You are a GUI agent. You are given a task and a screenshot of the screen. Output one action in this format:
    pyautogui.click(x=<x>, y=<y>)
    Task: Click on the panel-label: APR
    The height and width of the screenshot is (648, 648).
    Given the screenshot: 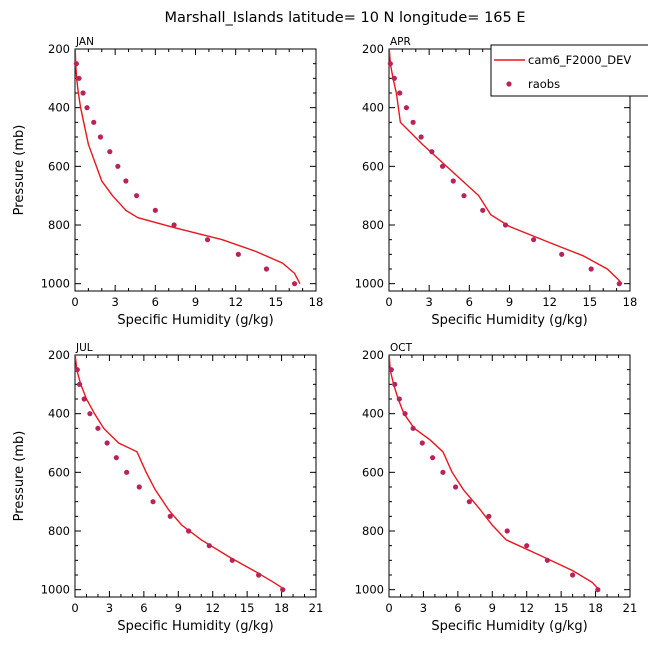 What is the action you would take?
    pyautogui.click(x=400, y=42)
    